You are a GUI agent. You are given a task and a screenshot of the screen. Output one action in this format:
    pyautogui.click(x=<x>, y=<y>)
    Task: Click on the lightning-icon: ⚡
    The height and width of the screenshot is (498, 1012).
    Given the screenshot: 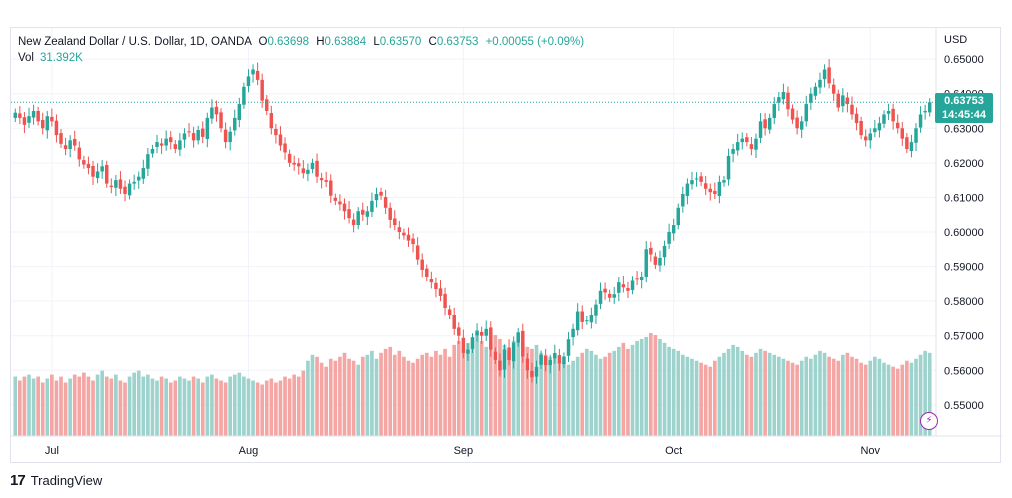 What is the action you would take?
    pyautogui.click(x=929, y=421)
    